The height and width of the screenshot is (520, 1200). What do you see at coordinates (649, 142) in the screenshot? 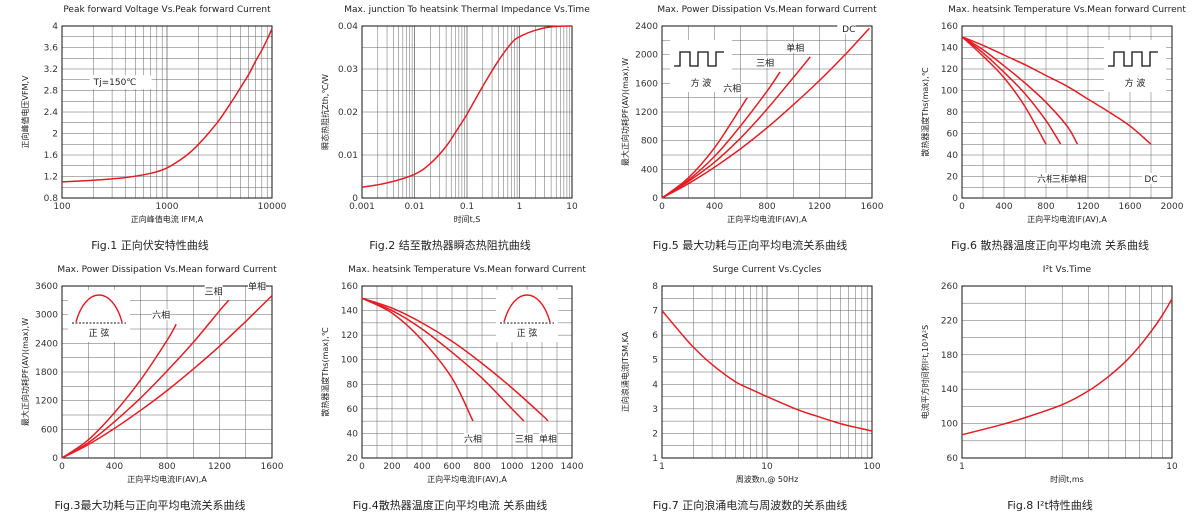
I see `y-tick-label: 800` at bounding box center [649, 142].